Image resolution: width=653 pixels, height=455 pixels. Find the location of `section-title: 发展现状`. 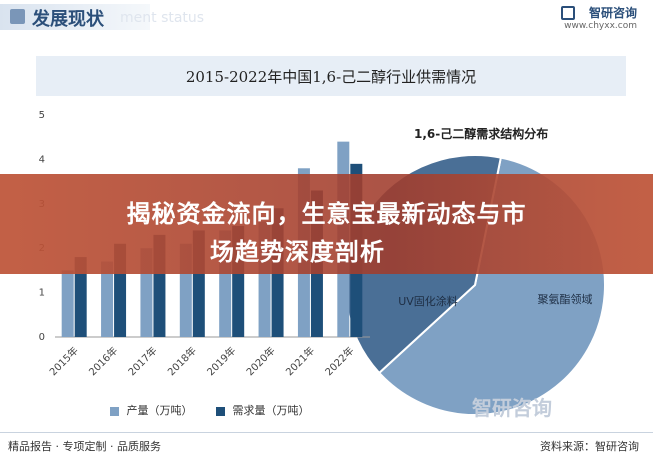

section-title: 发展现状 is located at coordinates (68, 19).